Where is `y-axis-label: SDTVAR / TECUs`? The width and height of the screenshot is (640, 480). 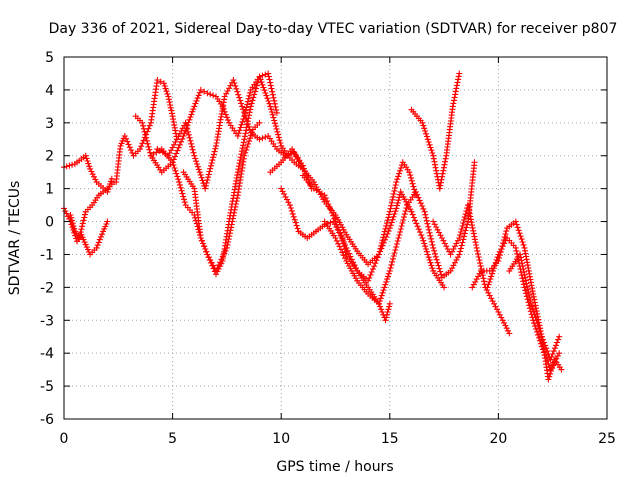
y-axis-label: SDTVAR / TECUs is located at coordinates (15, 238).